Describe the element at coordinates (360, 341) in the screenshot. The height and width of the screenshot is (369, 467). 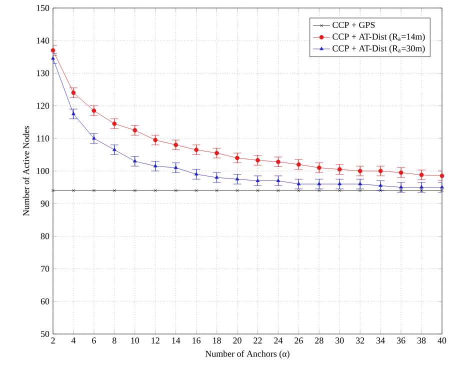
I see `x-tick-label: 32` at that location.